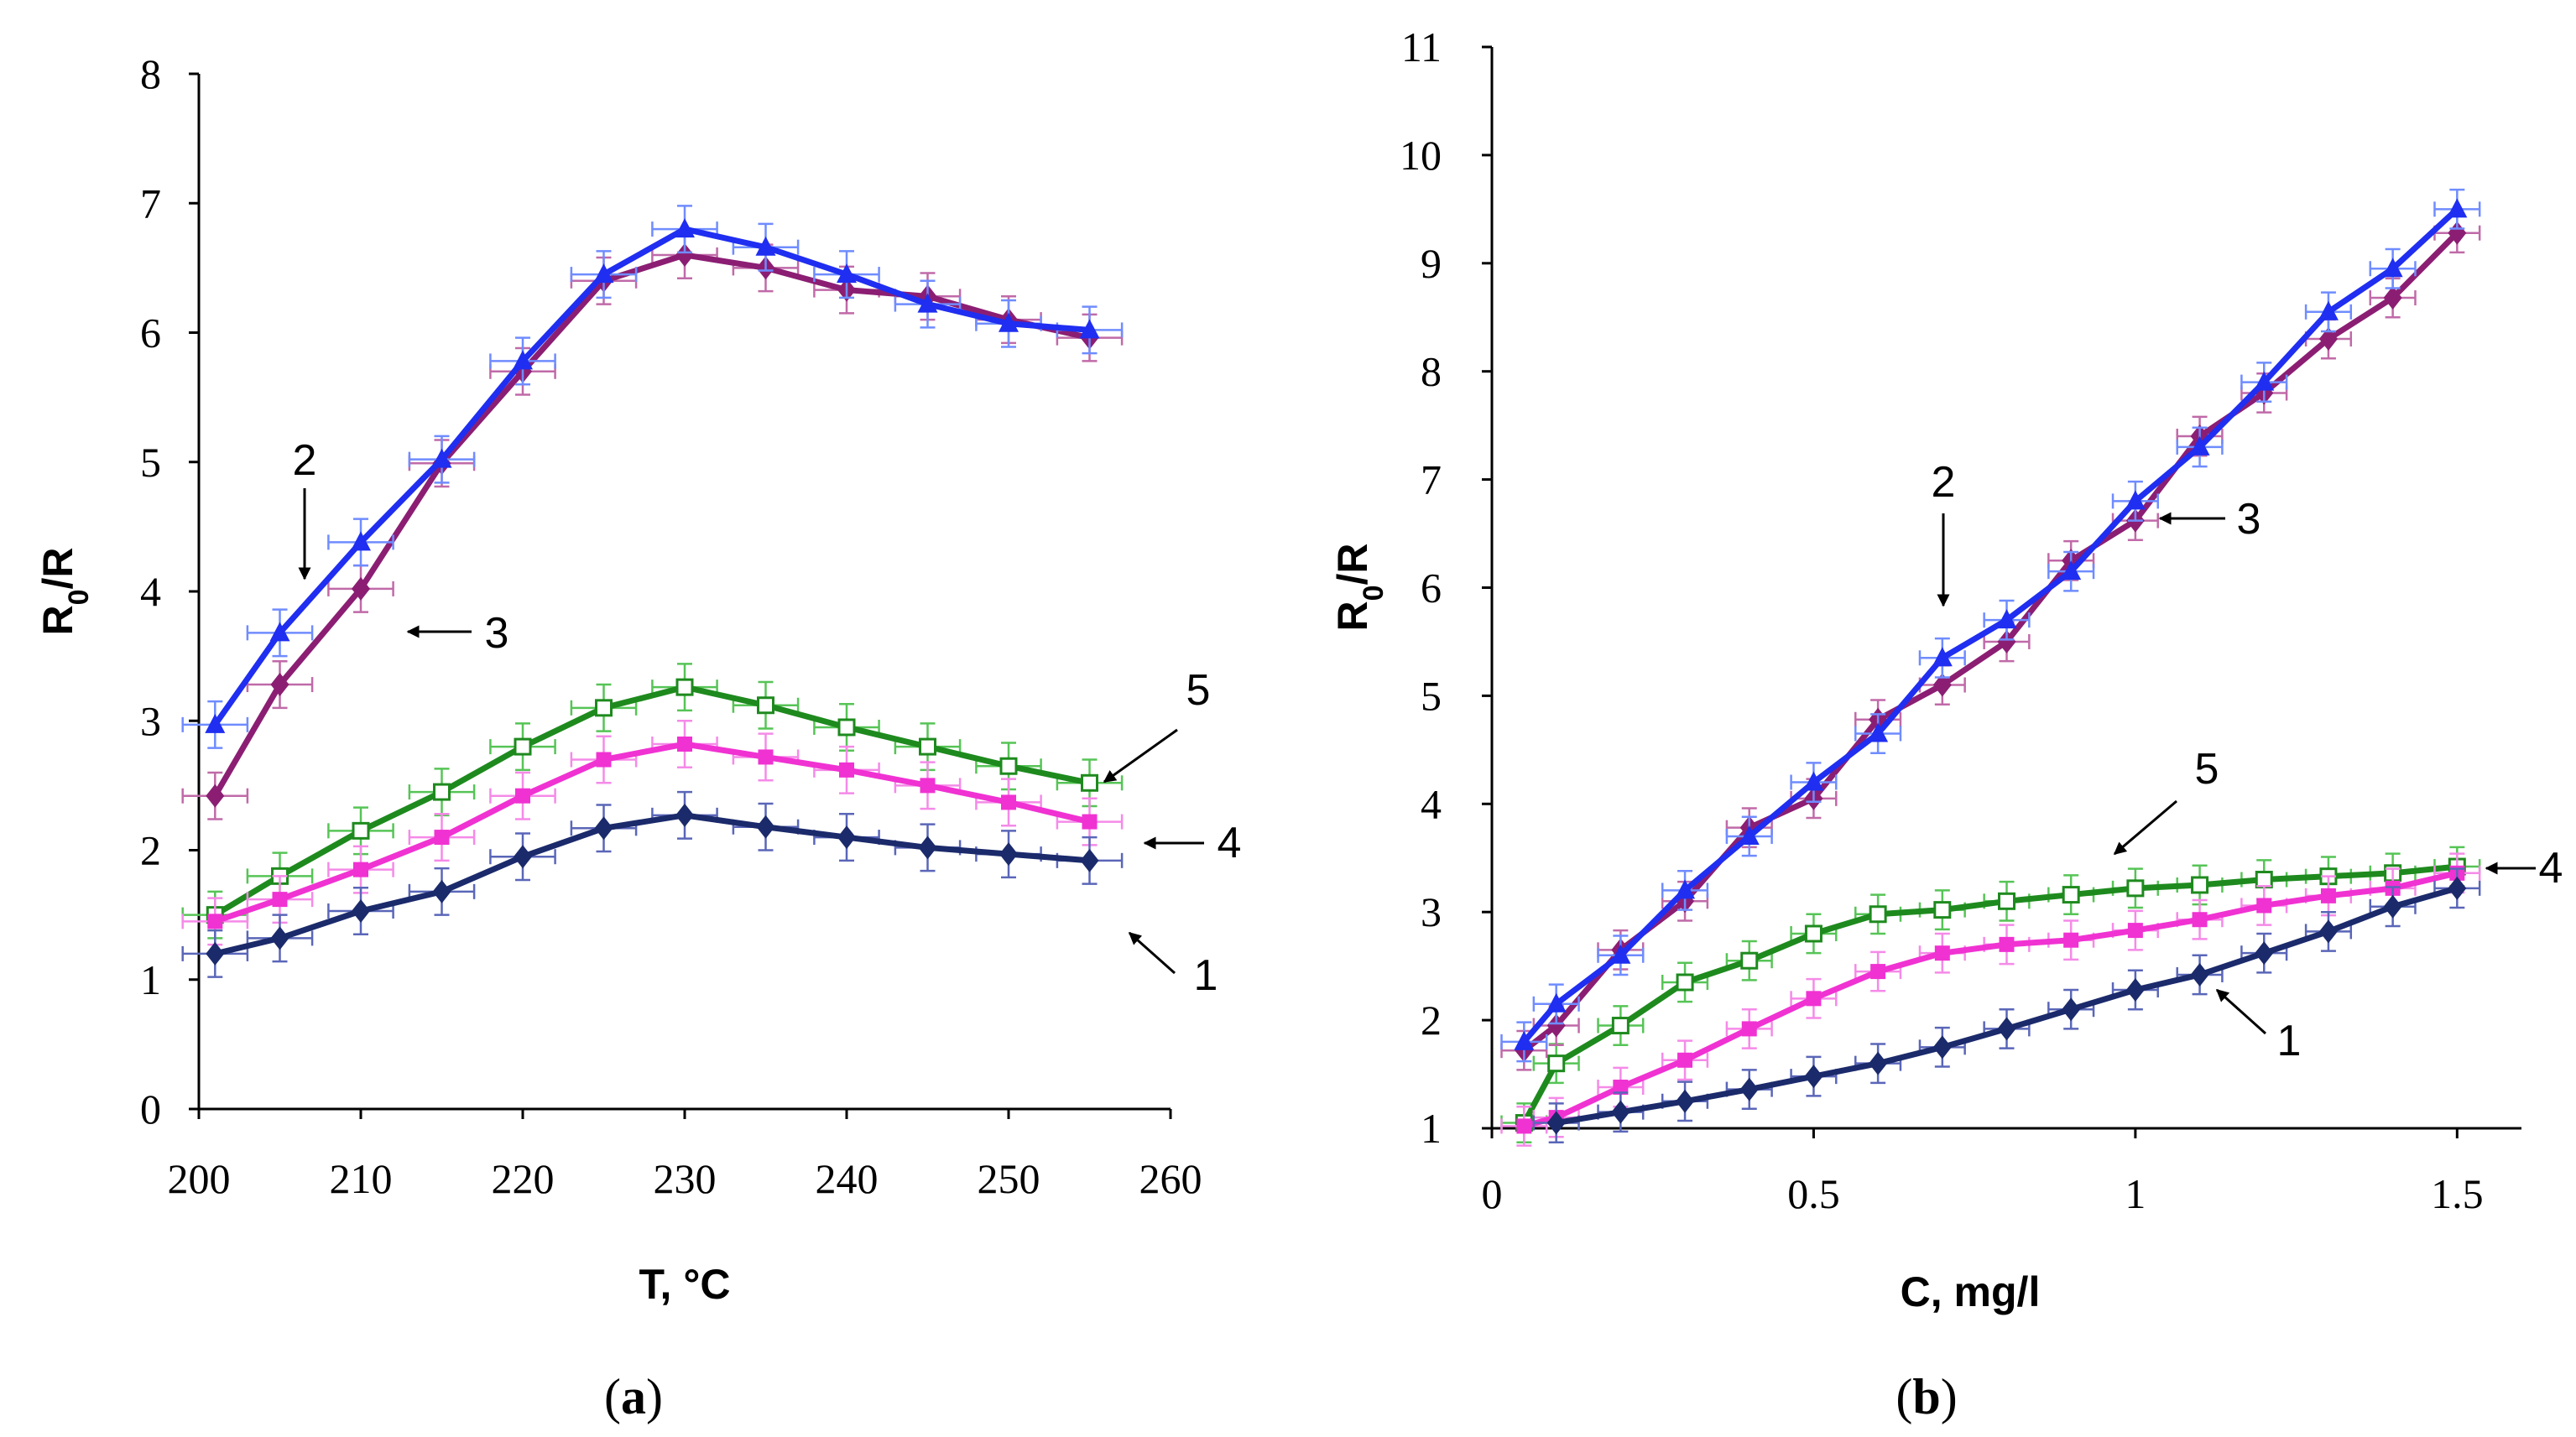 The image size is (2576, 1437). I want to click on callout-a-1: 1, so click(1173, 965).